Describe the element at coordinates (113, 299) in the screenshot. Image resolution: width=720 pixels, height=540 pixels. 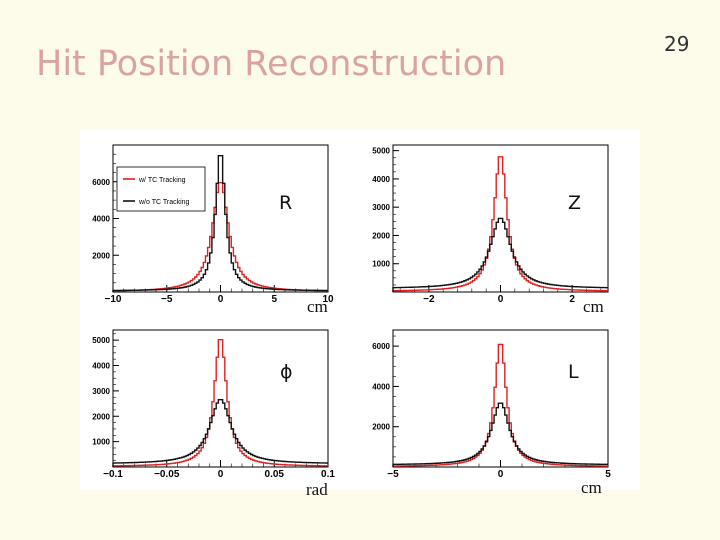
I see `x-tick-label: −10` at that location.